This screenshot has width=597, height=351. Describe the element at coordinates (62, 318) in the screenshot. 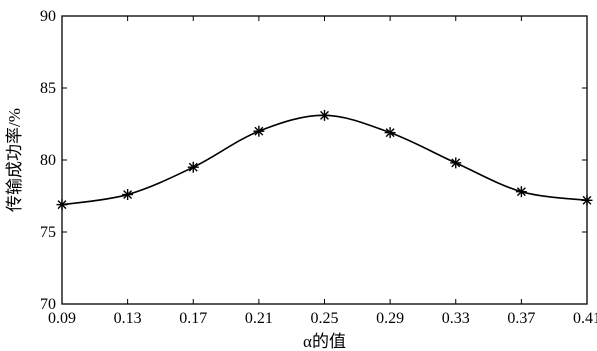

I see `x-tick-label: 0.09` at that location.